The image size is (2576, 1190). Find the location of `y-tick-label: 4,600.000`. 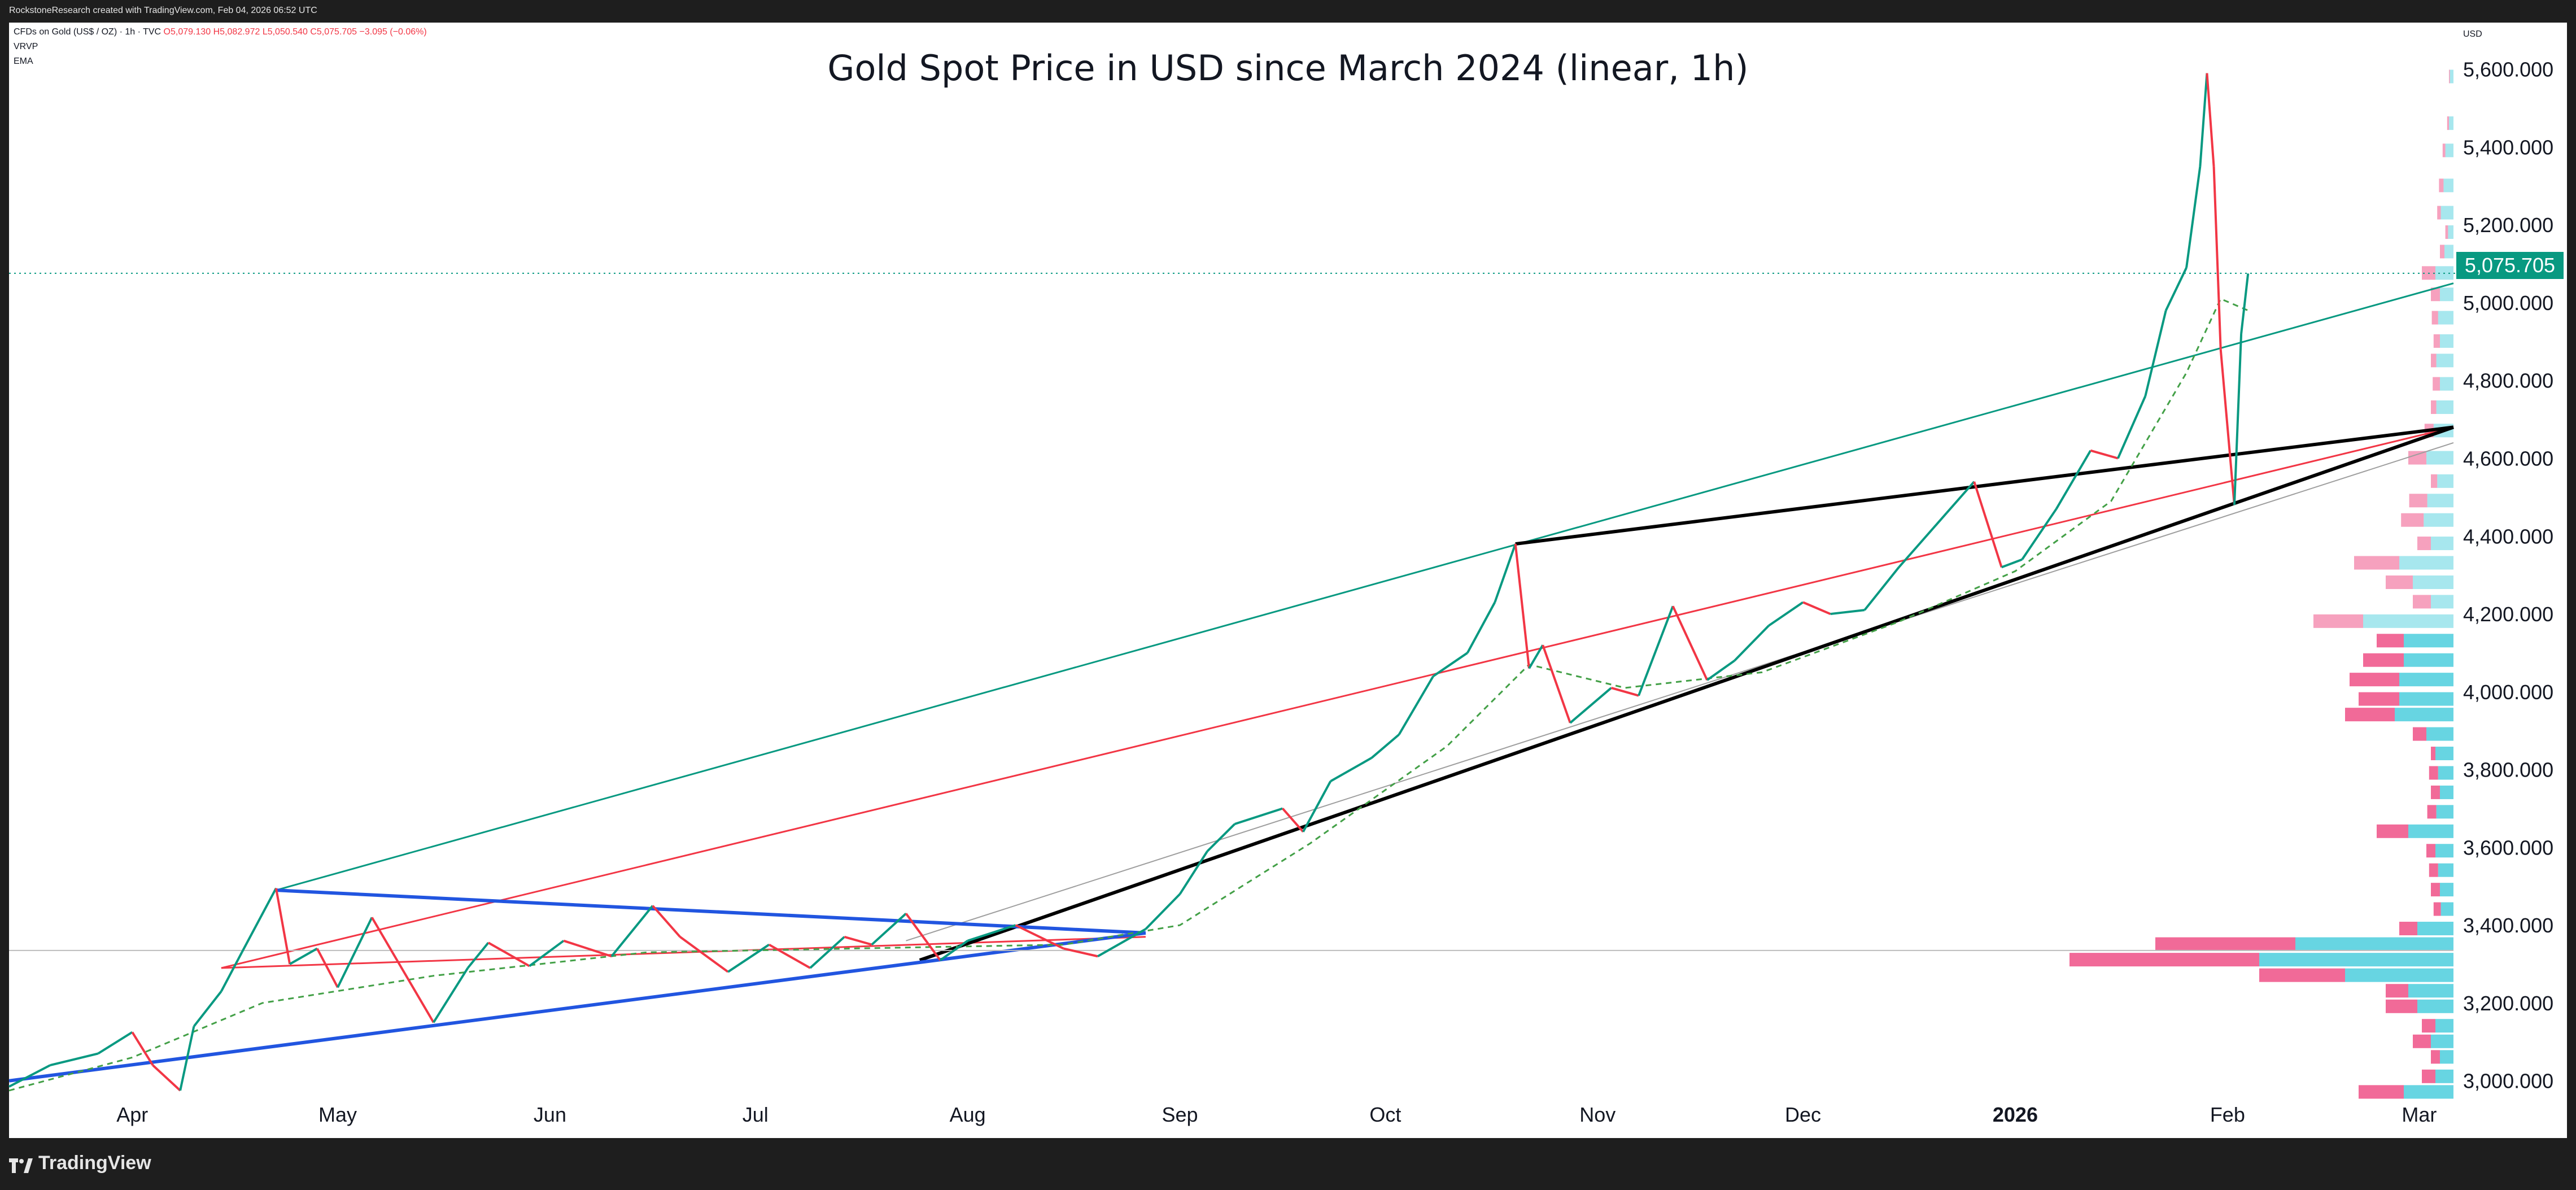

y-tick-label: 4,600.000 is located at coordinates (2508, 458).